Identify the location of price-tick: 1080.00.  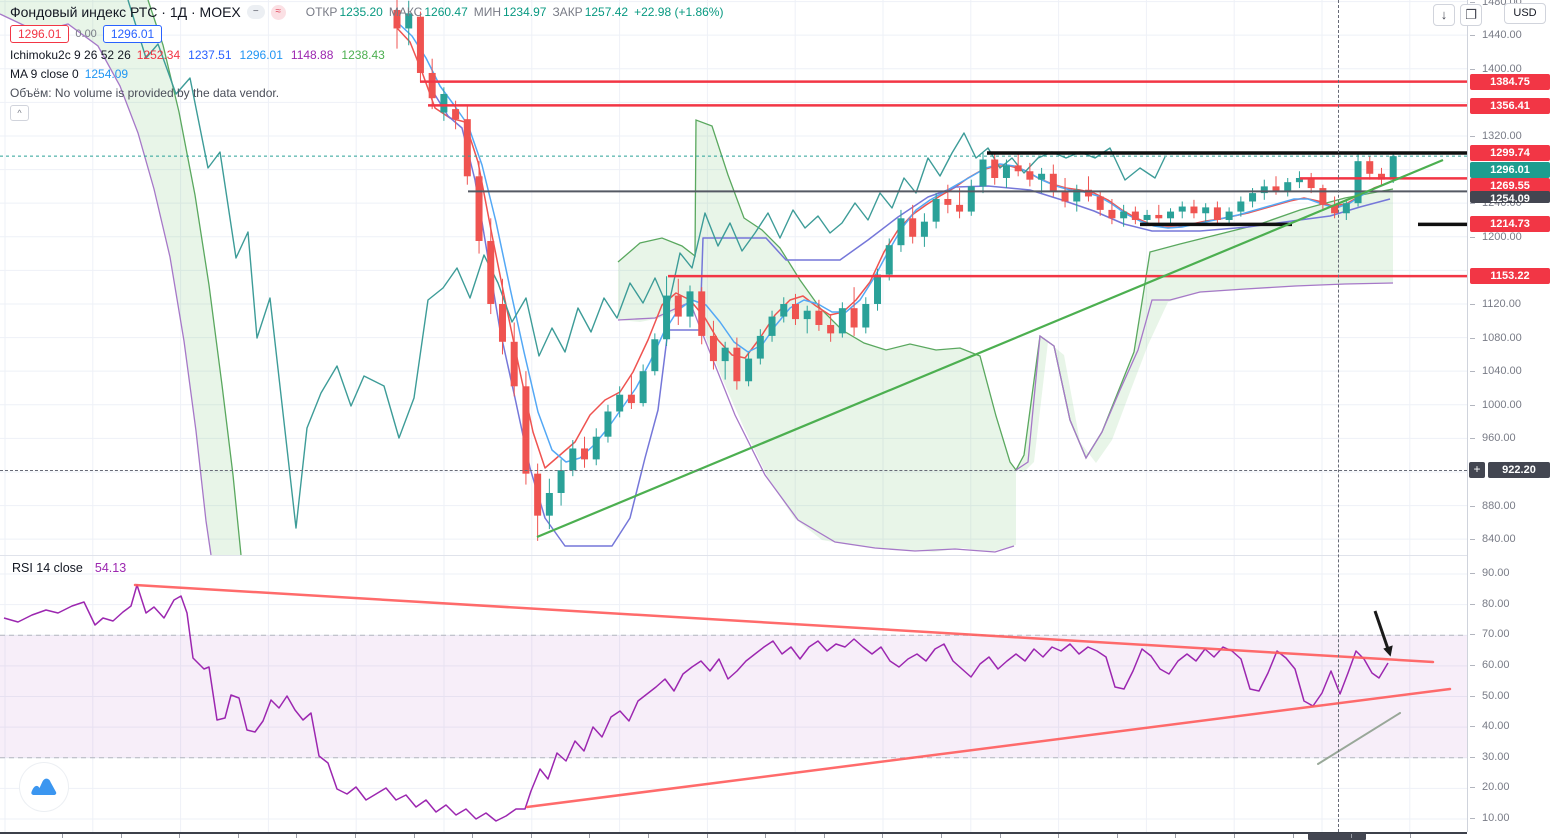
(1509, 338).